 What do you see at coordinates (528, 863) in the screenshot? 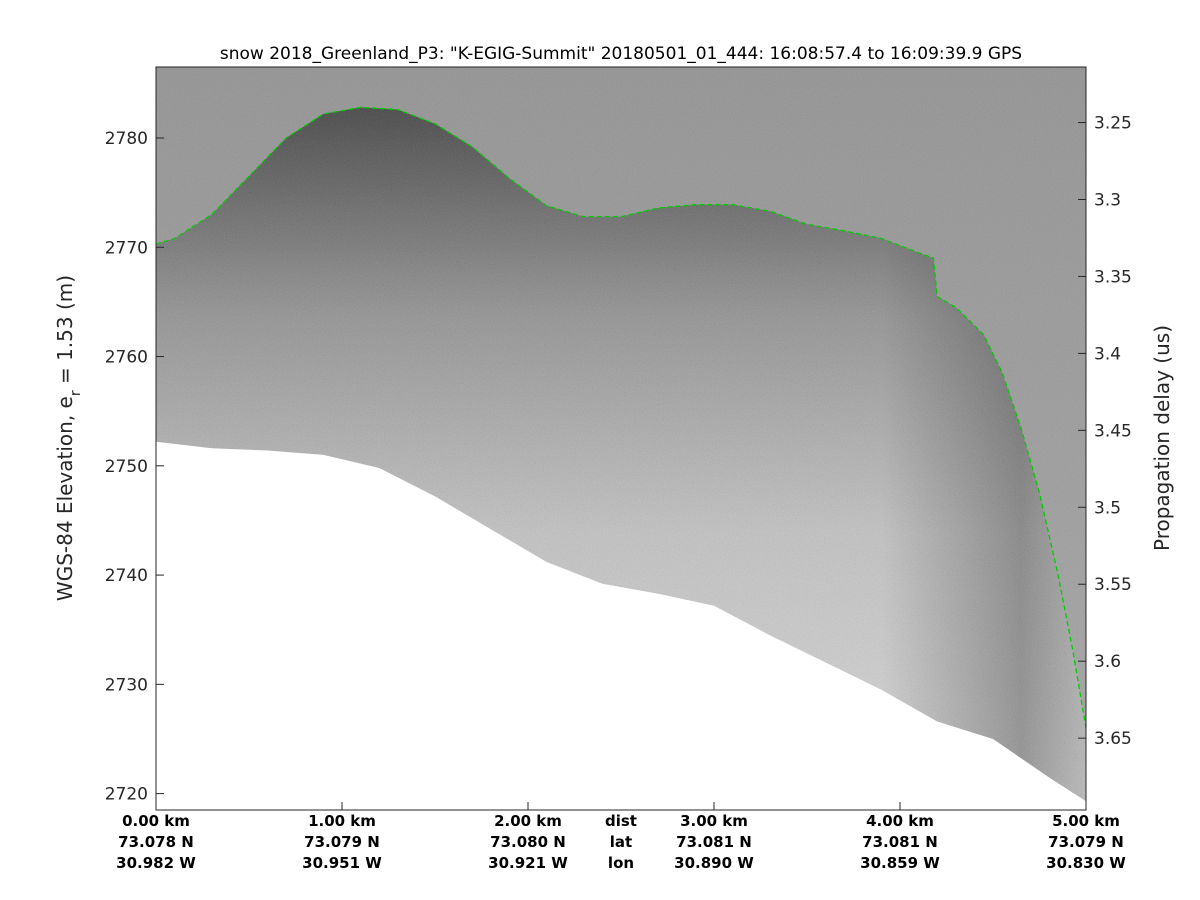
I see `x-tick-lon-label: 30.921 W` at bounding box center [528, 863].